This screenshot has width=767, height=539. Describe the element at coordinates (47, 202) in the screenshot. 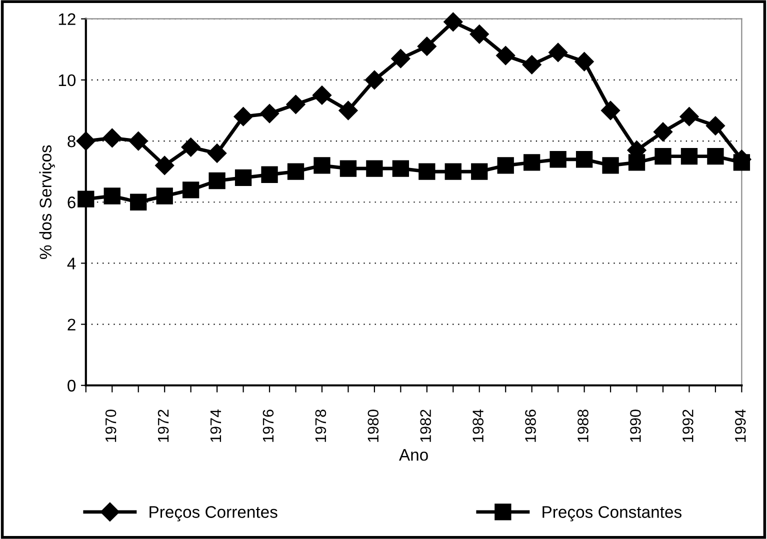

I see `y-axis-title: % dos Serviços` at that location.